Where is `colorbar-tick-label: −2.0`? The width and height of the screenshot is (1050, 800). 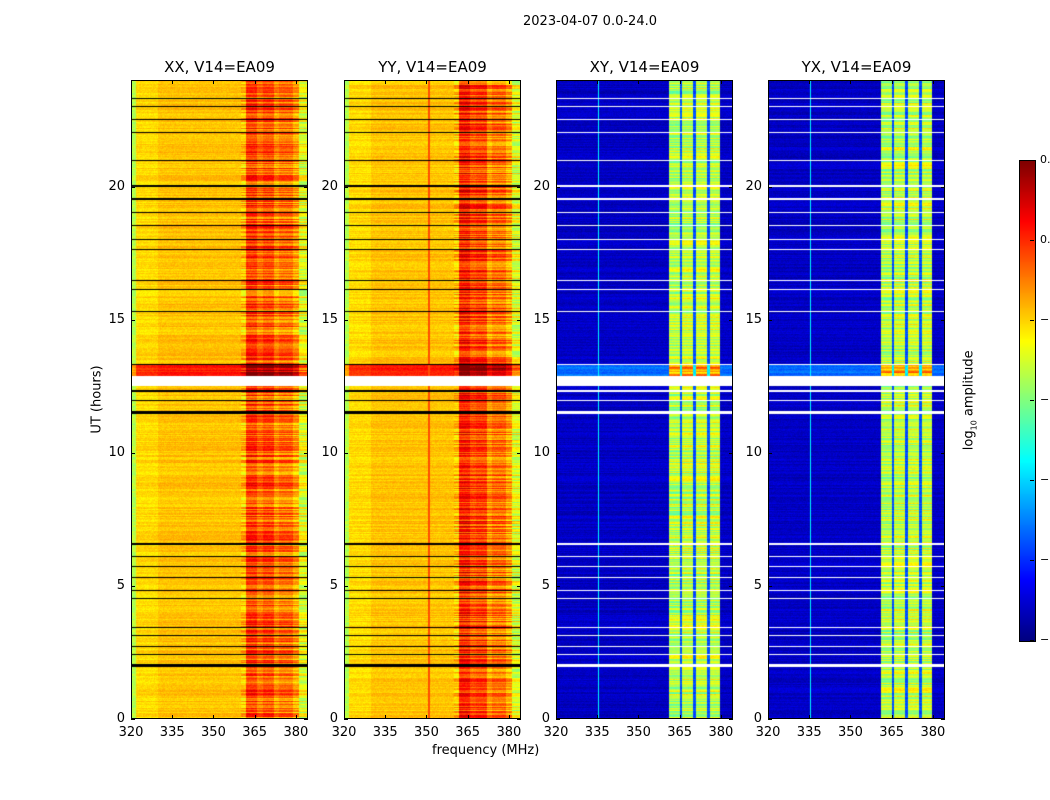
colorbar-tick-label: −2.0 is located at coordinates (1045, 559).